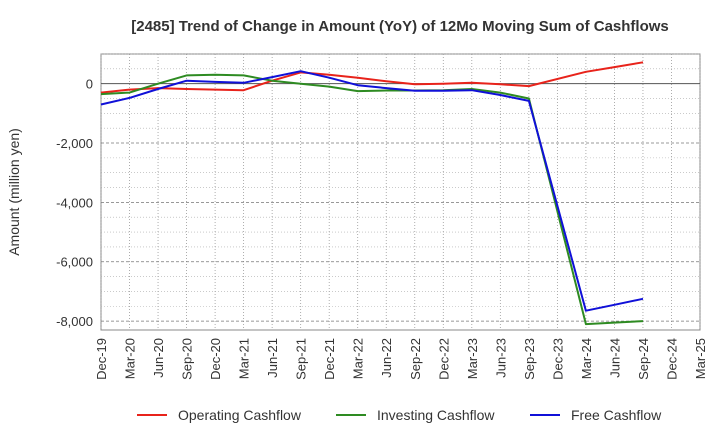 Image resolution: width=720 pixels, height=440 pixels. What do you see at coordinates (74, 321) in the screenshot?
I see `y-tick-label: -8,000` at bounding box center [74, 321].